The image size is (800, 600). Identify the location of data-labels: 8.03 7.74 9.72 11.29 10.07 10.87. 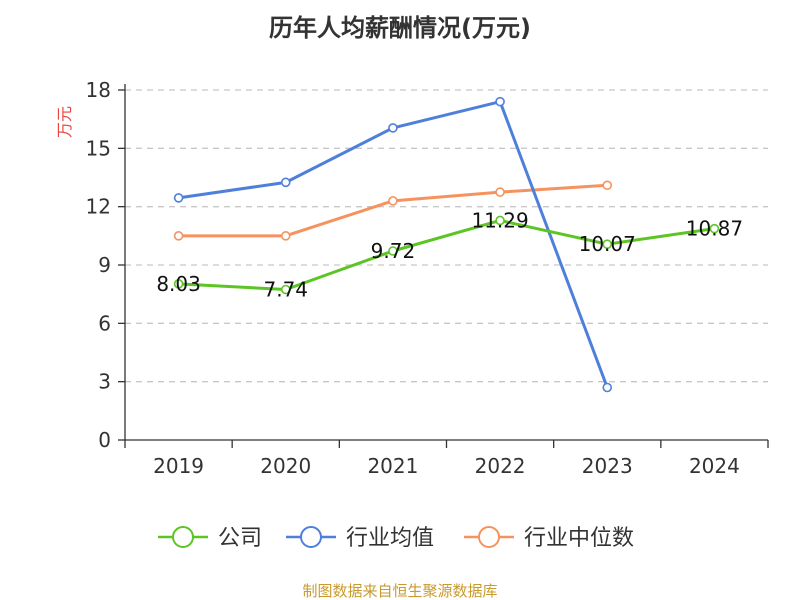
(449, 254).